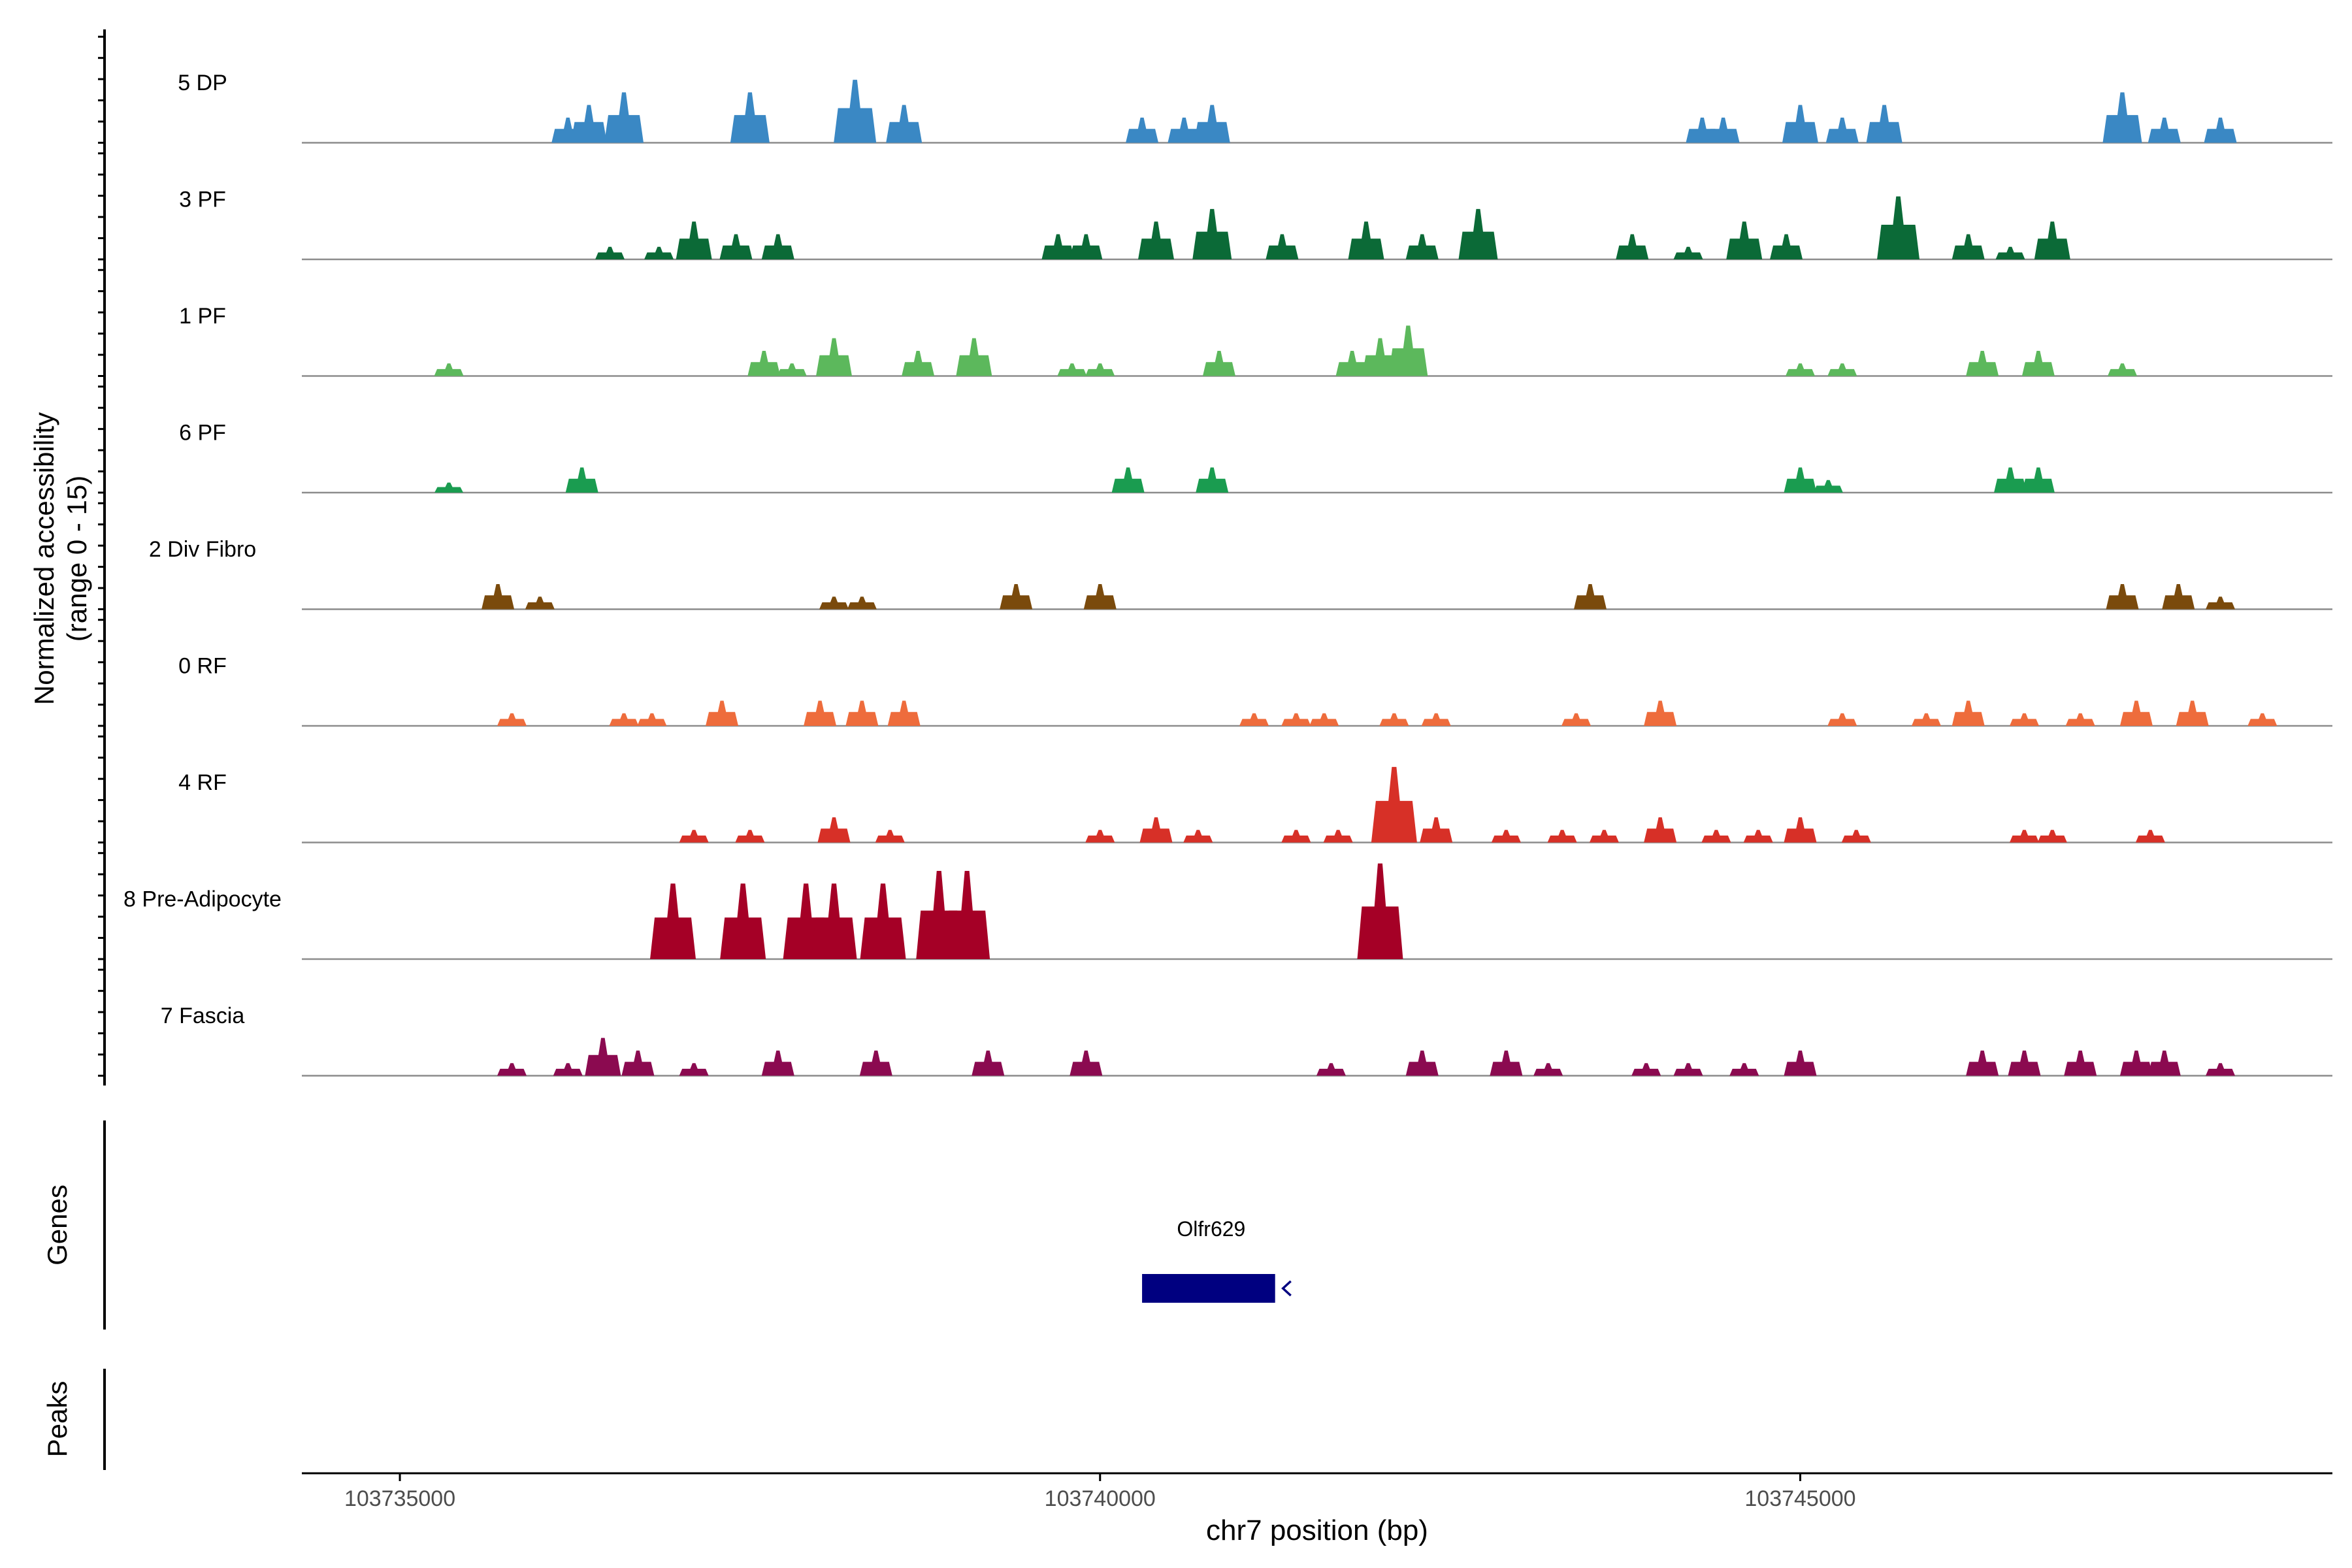 The width and height of the screenshot is (2352, 1568). I want to click on track-3-pf: 3 PF, so click(1255, 224).